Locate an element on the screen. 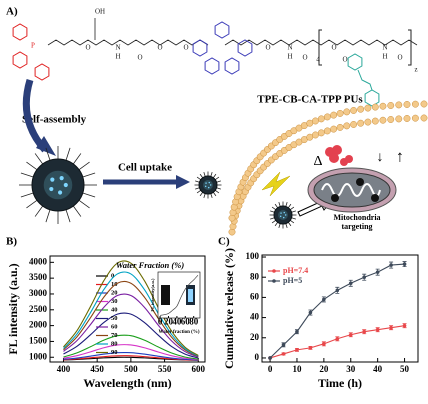 This screenshot has width=428, height=404. y-tick-label: 1000 is located at coordinates (38, 356).